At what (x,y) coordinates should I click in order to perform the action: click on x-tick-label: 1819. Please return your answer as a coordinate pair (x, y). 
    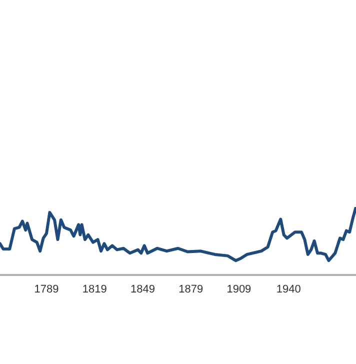
    Looking at the image, I should click on (94, 289).